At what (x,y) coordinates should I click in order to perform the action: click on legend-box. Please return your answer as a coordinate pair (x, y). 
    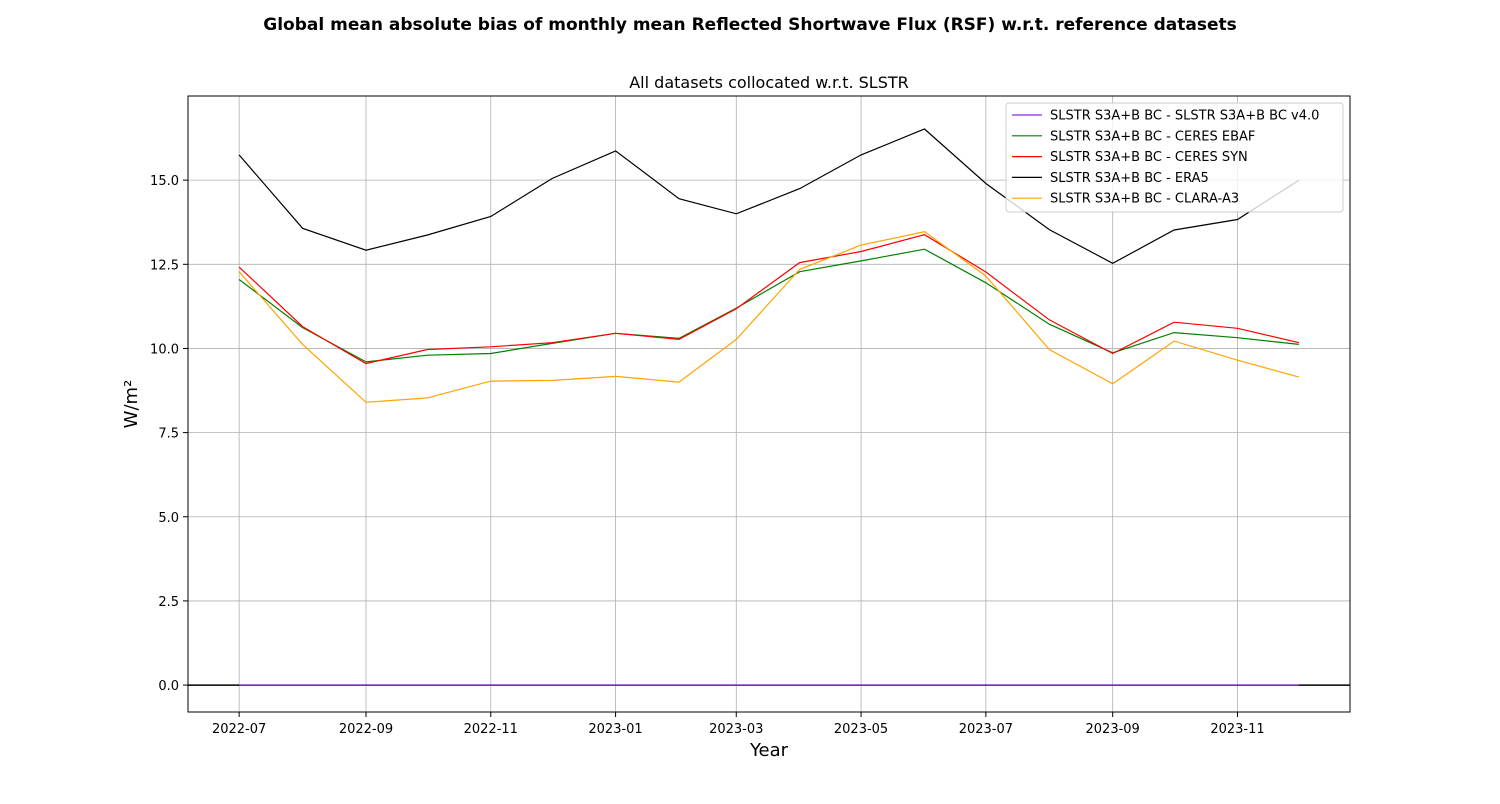
    Looking at the image, I should click on (1174, 157).